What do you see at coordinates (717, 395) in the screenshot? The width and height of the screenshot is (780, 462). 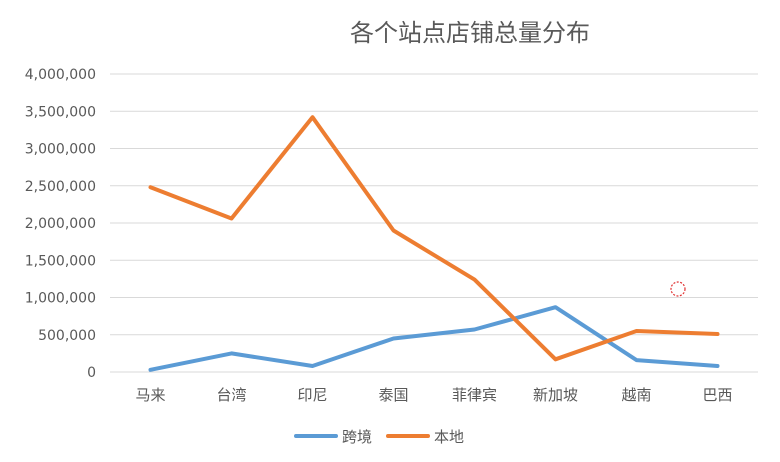 I see `x-tick-label: 巴西` at bounding box center [717, 395].